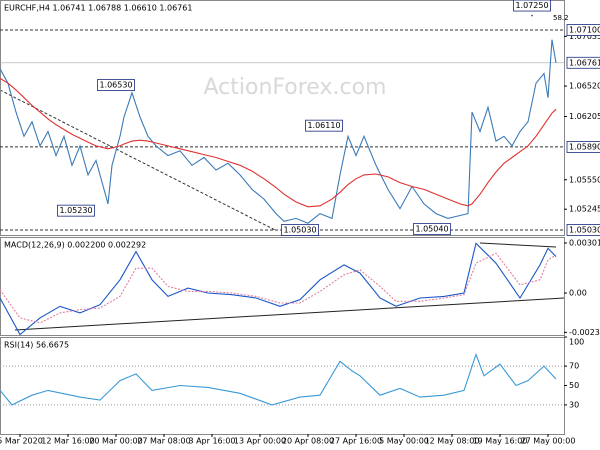  I want to click on y-tick-label: 1.07035, so click(584, 36).